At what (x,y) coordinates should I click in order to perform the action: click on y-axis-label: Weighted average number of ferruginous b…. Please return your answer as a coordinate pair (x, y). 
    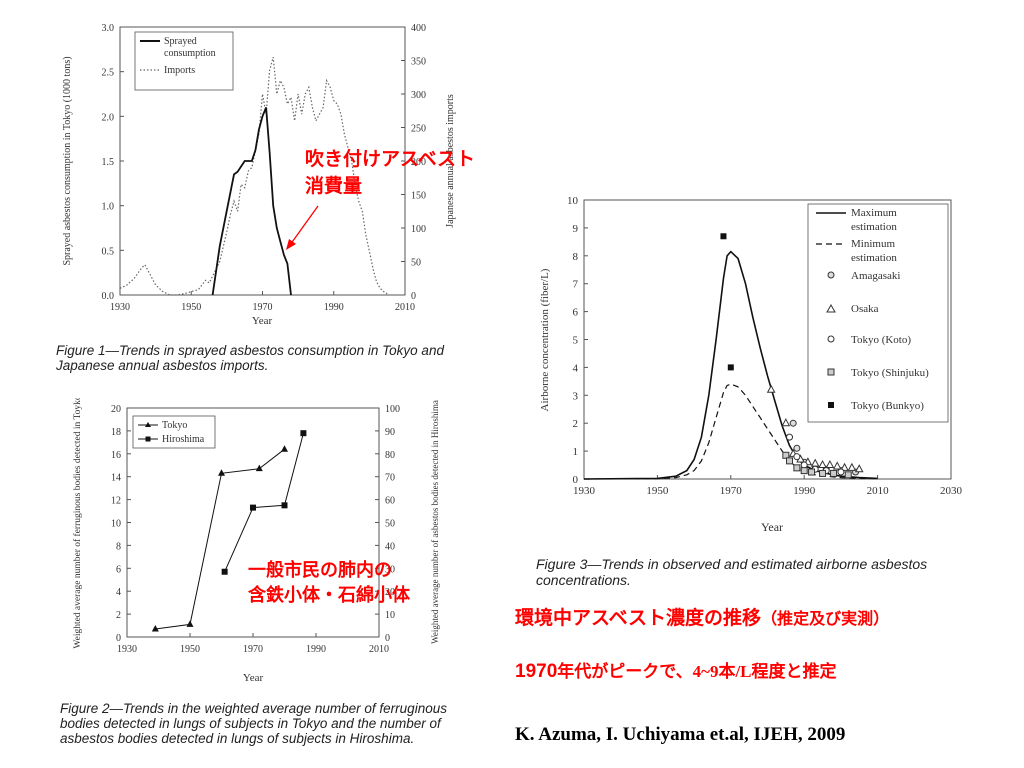
    Looking at the image, I should click on (77, 523).